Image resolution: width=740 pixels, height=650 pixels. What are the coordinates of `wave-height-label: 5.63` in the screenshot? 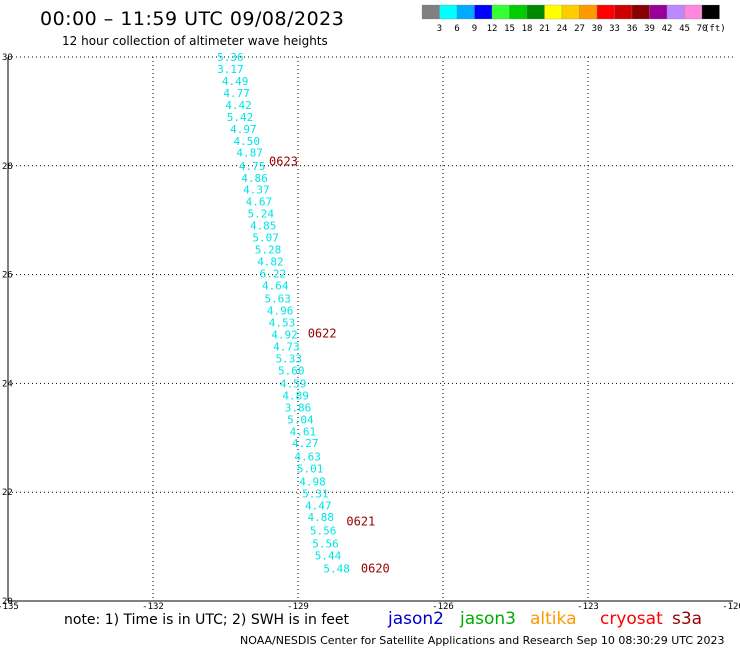 It's located at (277, 299).